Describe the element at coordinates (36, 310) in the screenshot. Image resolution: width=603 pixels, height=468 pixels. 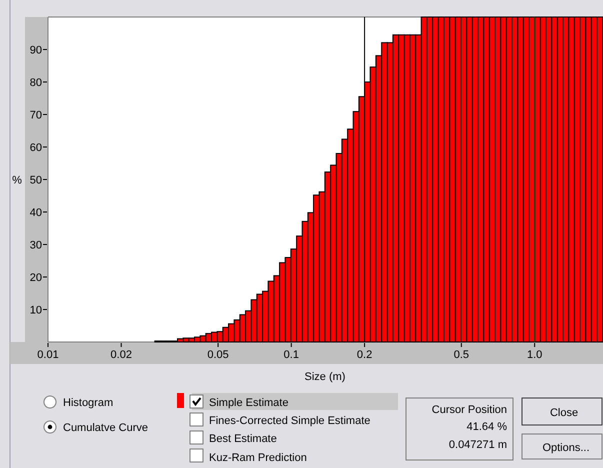
I see `y-tick-label: 10` at that location.